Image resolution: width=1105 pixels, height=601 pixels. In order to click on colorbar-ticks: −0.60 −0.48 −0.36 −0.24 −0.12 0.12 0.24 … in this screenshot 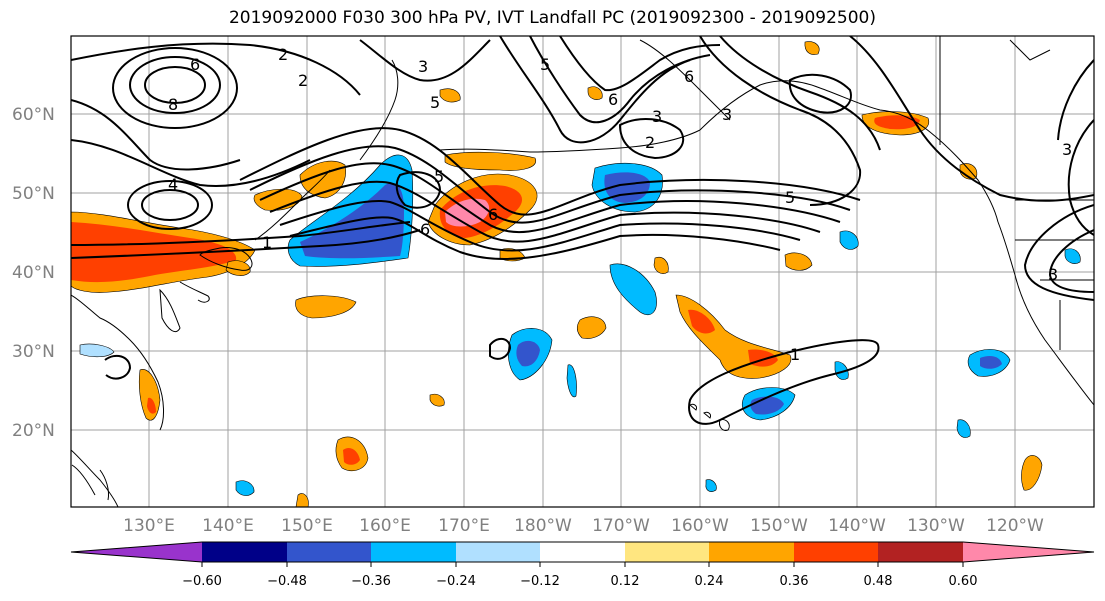, I will do `click(579, 581)`.